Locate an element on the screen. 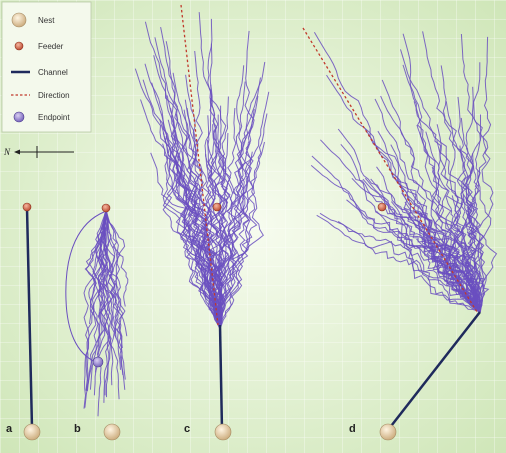 The width and height of the screenshot is (506, 453). nest-panel-c is located at coordinates (223, 432).